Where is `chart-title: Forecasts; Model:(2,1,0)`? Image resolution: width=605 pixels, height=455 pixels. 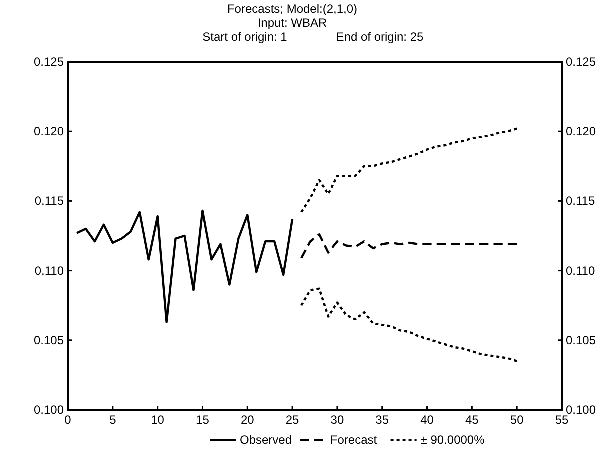
chart-title: Forecasts; Model:(2,1,0) is located at coordinates (292, 9).